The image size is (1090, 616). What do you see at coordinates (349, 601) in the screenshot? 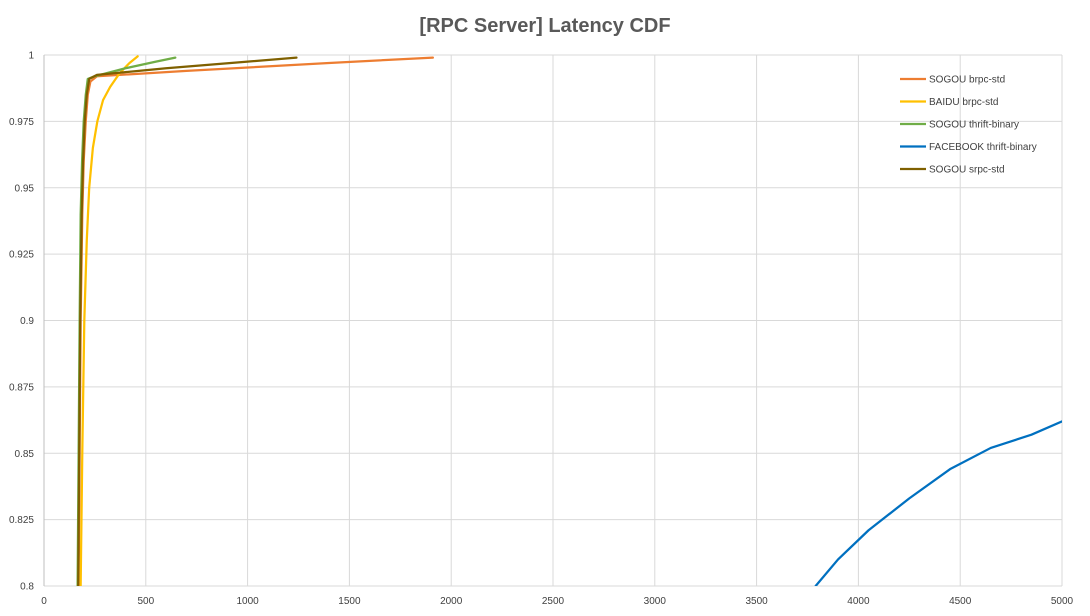
I see `x-tick-label: 1500` at bounding box center [349, 601].